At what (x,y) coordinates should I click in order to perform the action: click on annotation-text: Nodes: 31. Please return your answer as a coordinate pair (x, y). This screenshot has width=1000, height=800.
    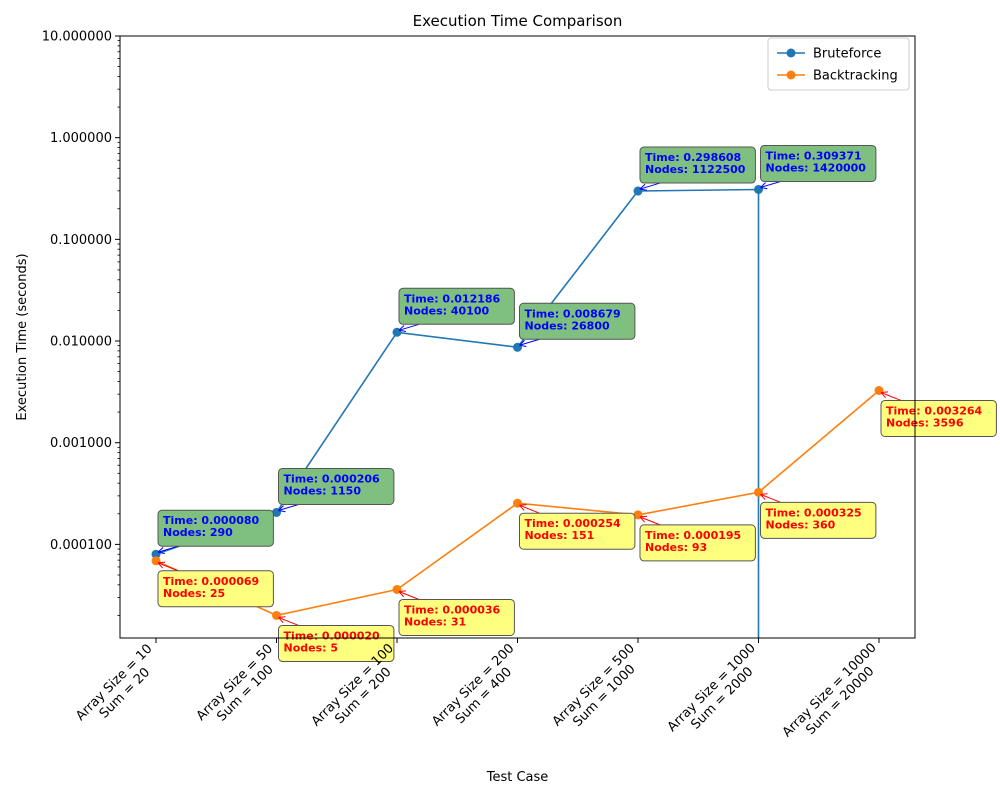
    Looking at the image, I should click on (435, 621).